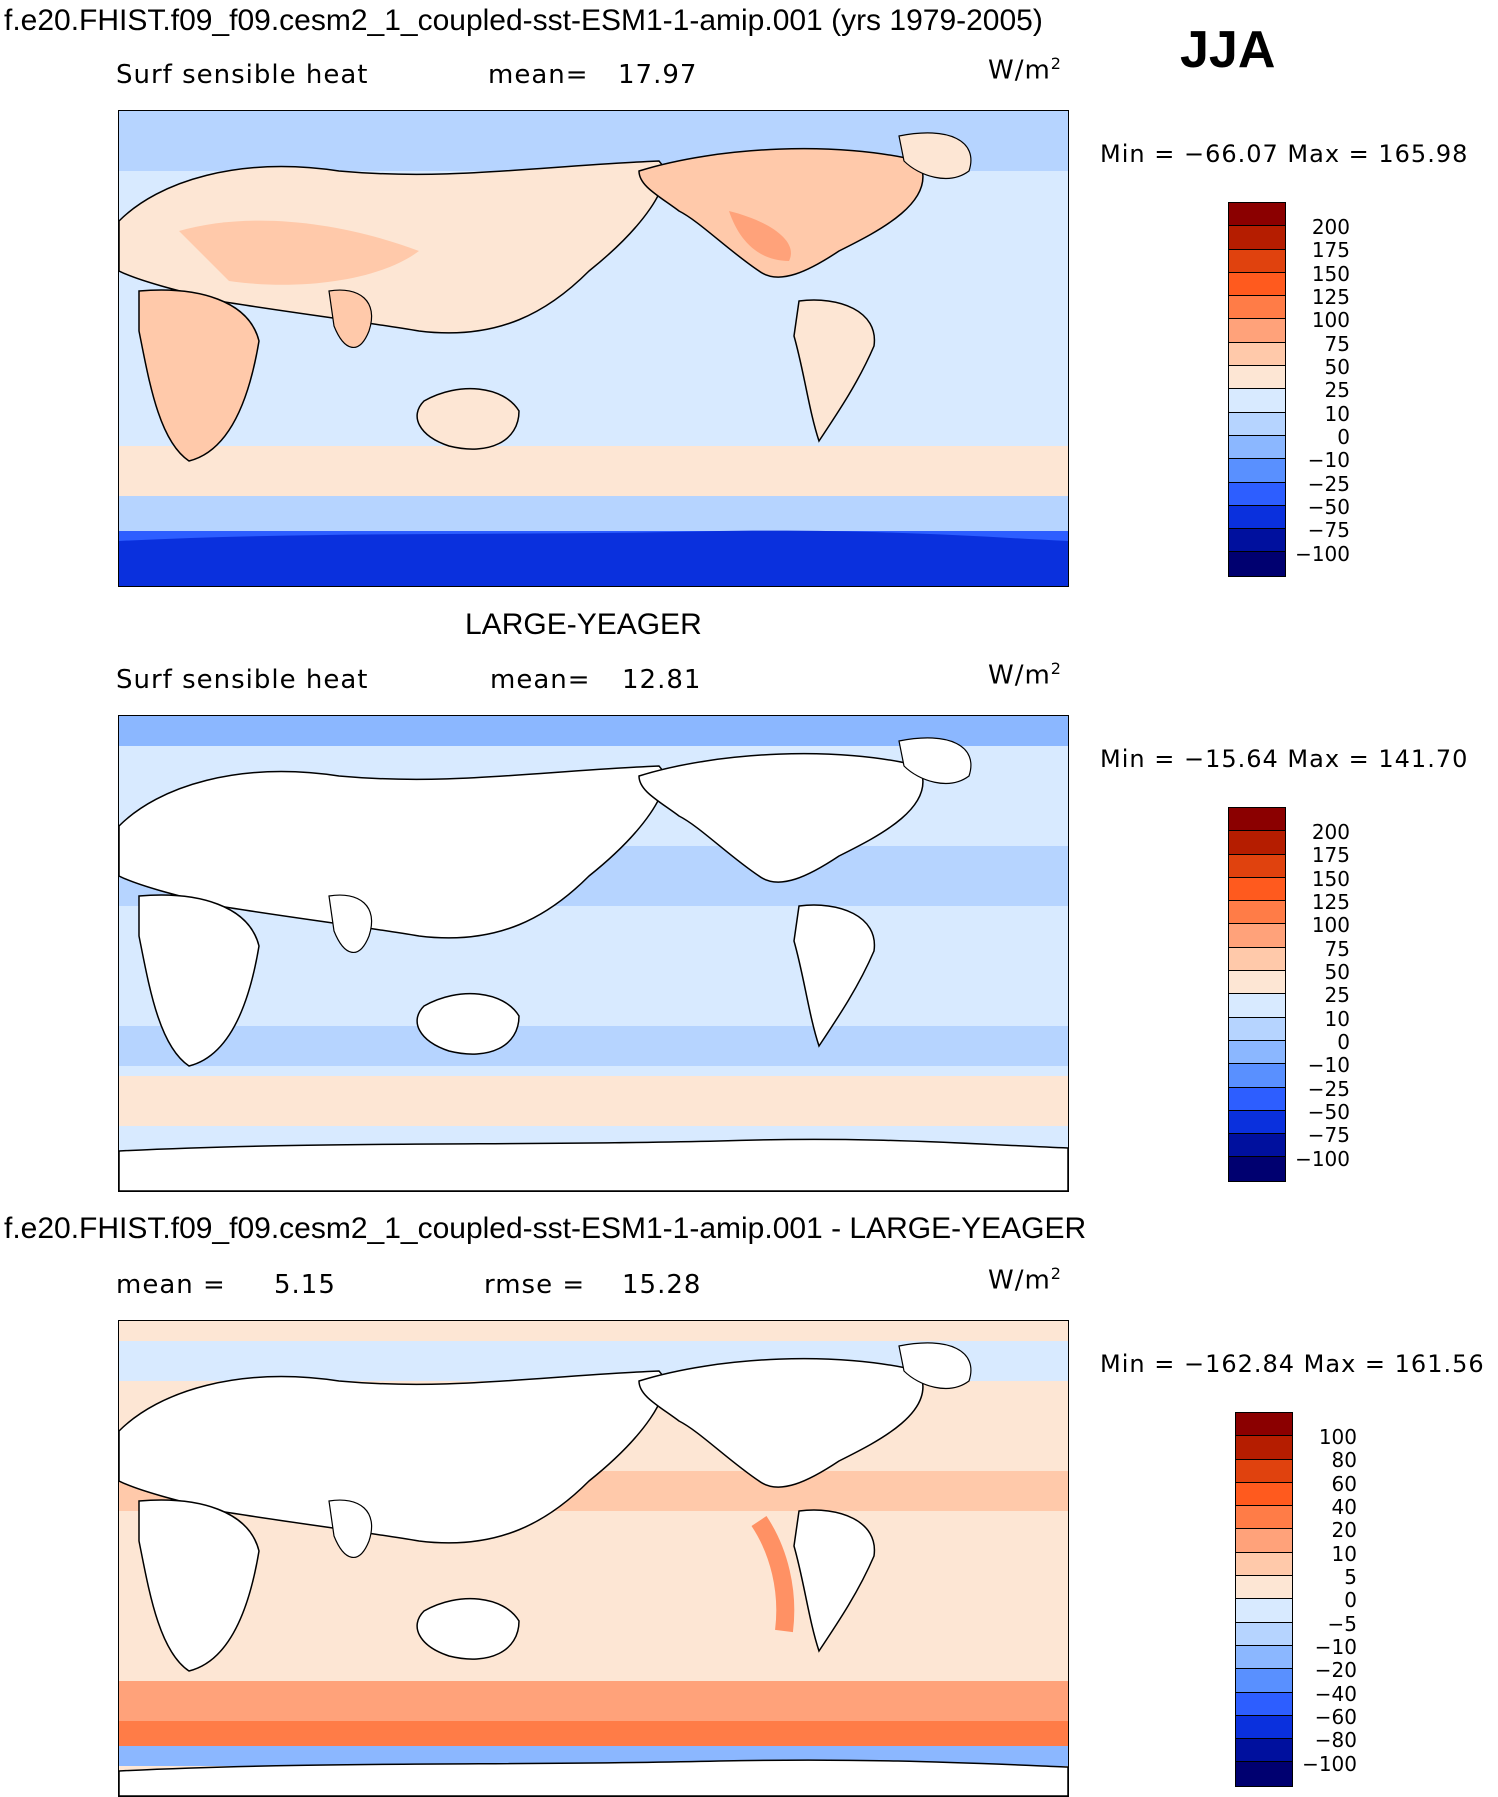 The width and height of the screenshot is (1498, 1797). I want to click on cb3-label: 5, so click(1350, 1577).